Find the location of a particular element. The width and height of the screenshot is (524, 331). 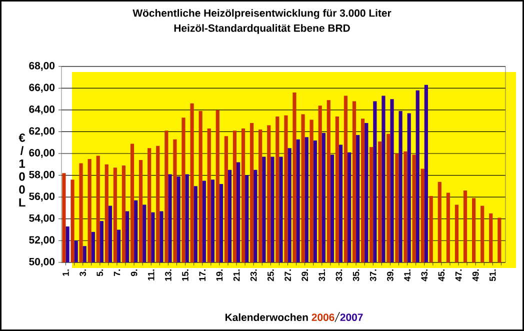

x-tick-label: 23. is located at coordinates (253, 276).